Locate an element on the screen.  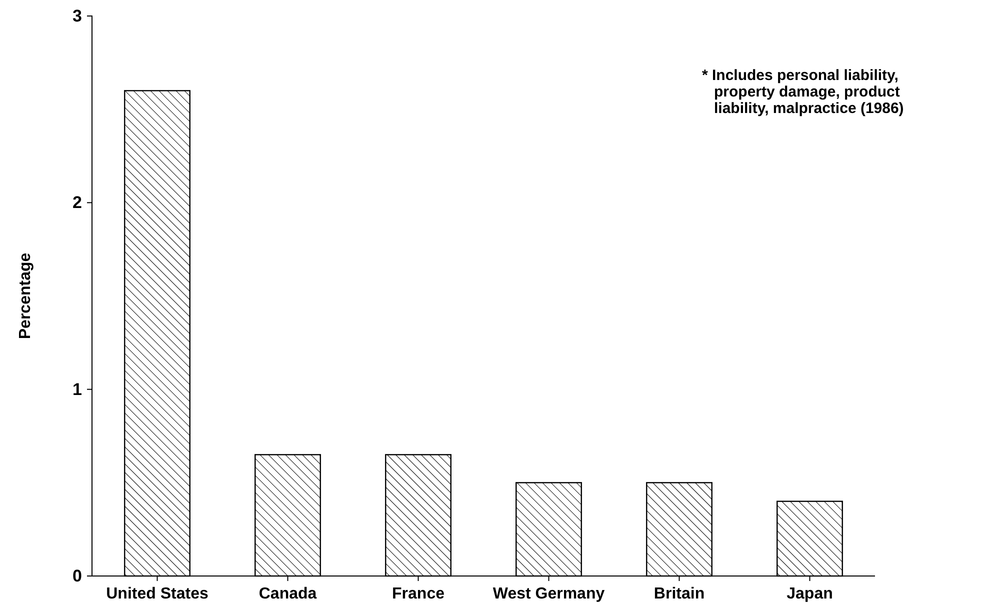
annotation: * Includes personal liability, property damage, product liability, malpractice (1986) is located at coordinates (803, 92).